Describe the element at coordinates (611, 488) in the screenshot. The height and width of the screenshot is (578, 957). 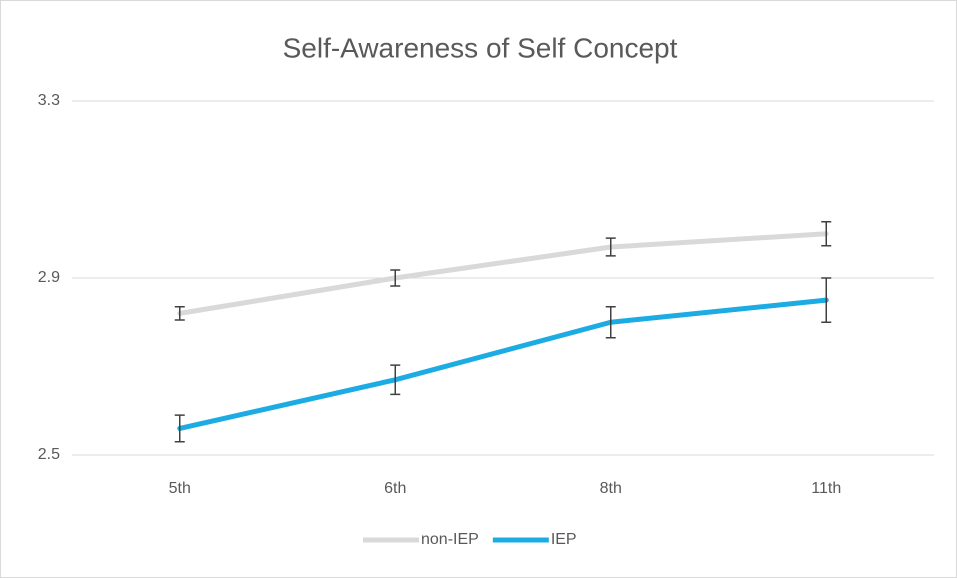
I see `x-tick-label: 8th` at that location.